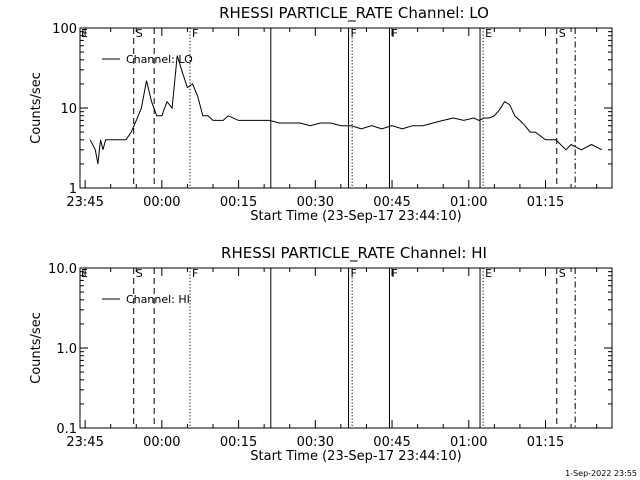 Image resolution: width=640 pixels, height=480 pixels. What do you see at coordinates (62, 269) in the screenshot?
I see `y-tick-label: 10.0` at bounding box center [62, 269].